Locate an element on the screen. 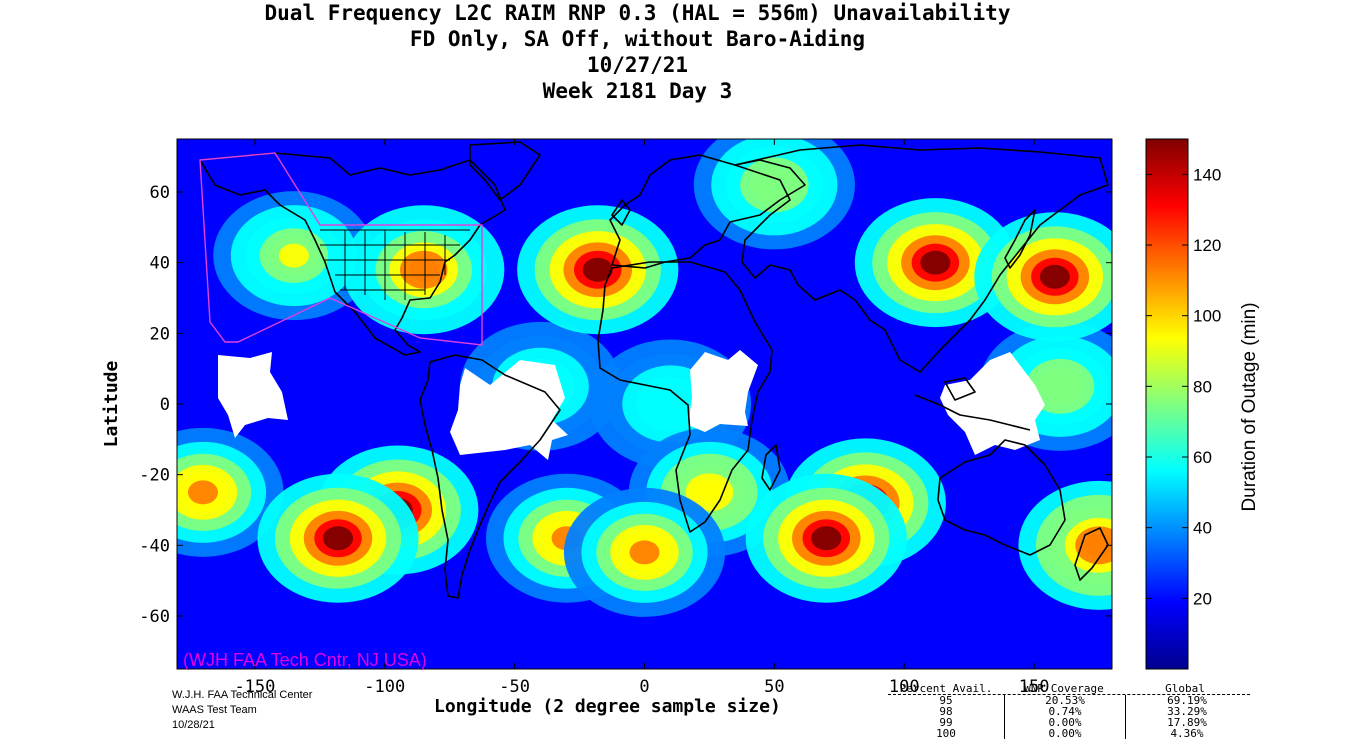 The height and width of the screenshot is (750, 1350). y-tick-label: -60 is located at coordinates (154, 617).